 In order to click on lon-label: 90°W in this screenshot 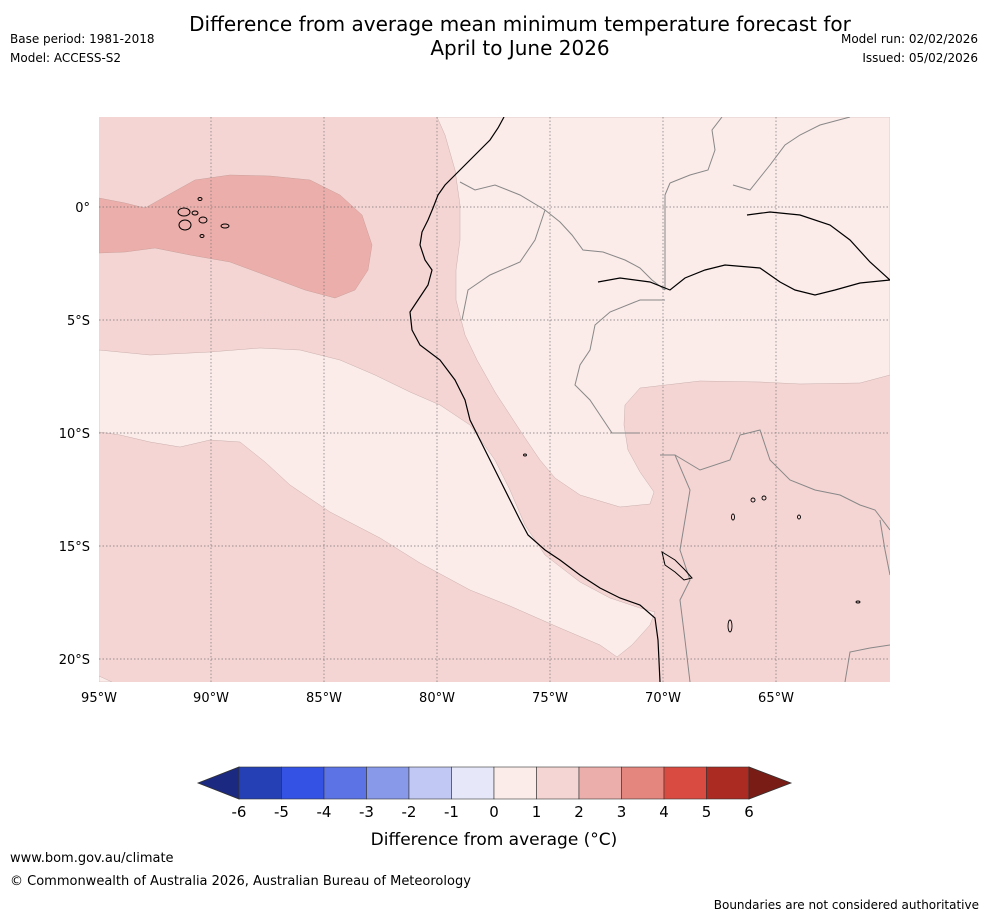, I will do `click(211, 698)`.